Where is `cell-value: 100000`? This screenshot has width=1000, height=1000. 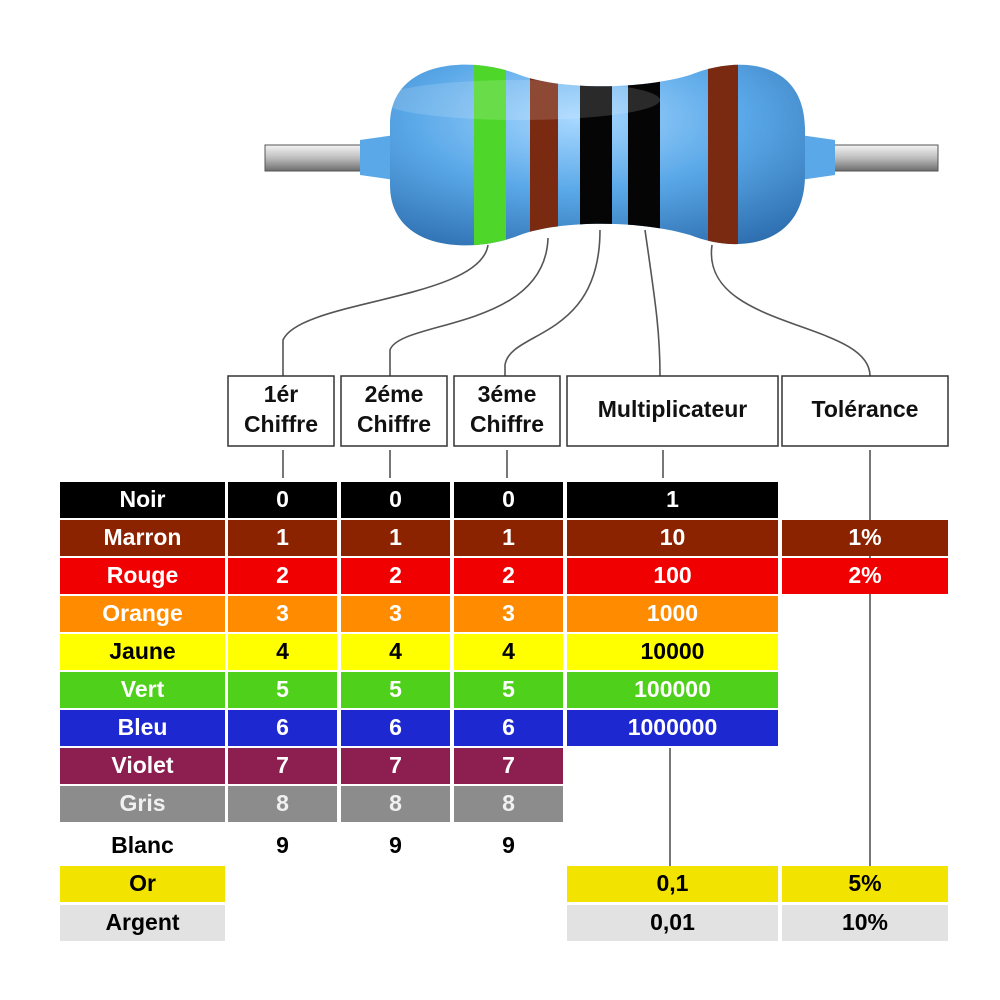
cell-value: 100000 is located at coordinates (672, 689).